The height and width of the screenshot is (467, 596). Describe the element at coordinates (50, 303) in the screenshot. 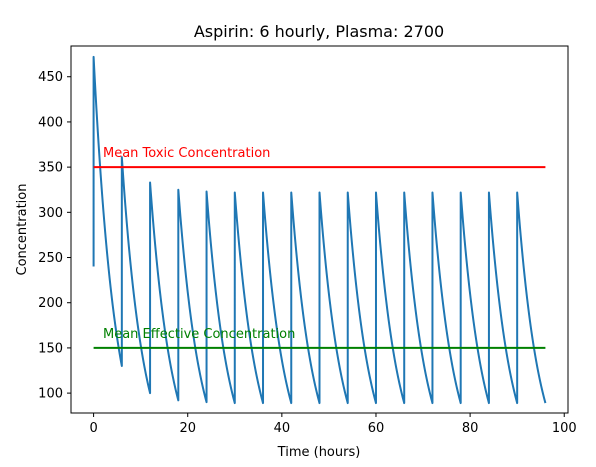

I see `y-tick-label: 200` at that location.